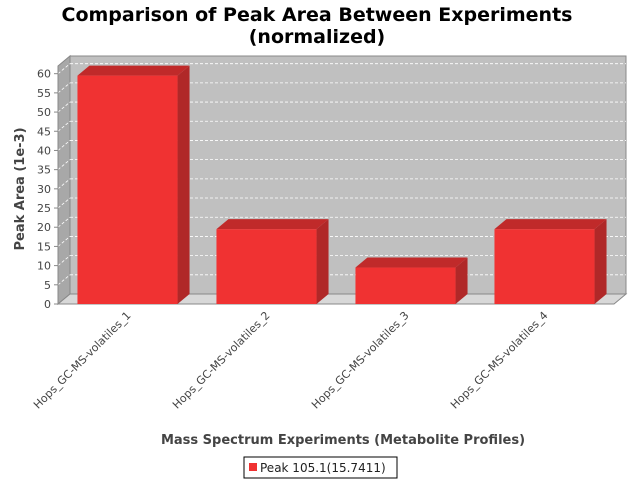  I want to click on plot-left-wall, so click(64, 180).